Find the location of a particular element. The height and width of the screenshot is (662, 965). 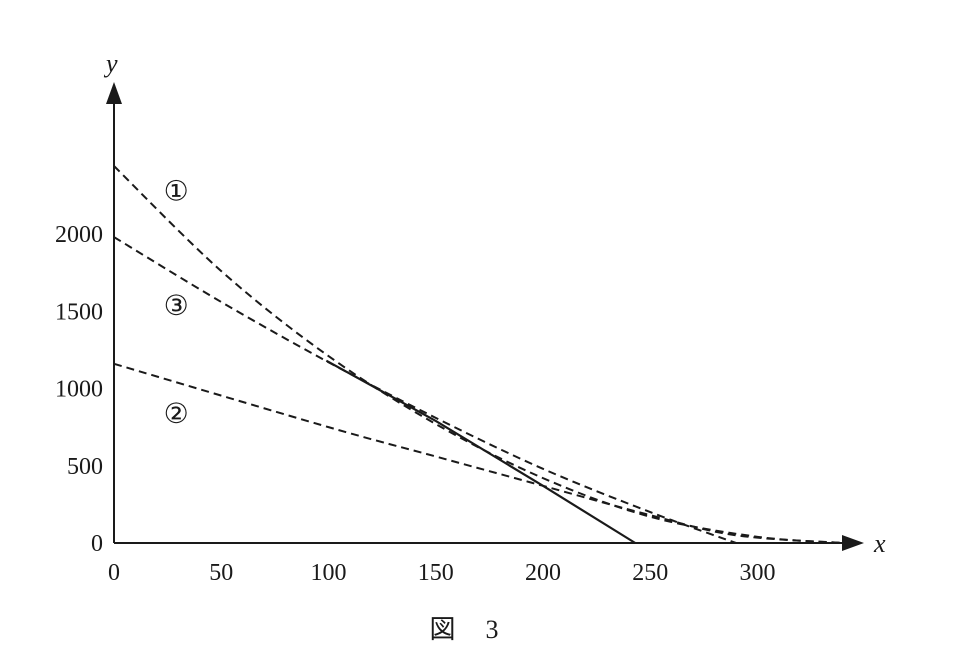

x-tick-label: 50 is located at coordinates (221, 573).